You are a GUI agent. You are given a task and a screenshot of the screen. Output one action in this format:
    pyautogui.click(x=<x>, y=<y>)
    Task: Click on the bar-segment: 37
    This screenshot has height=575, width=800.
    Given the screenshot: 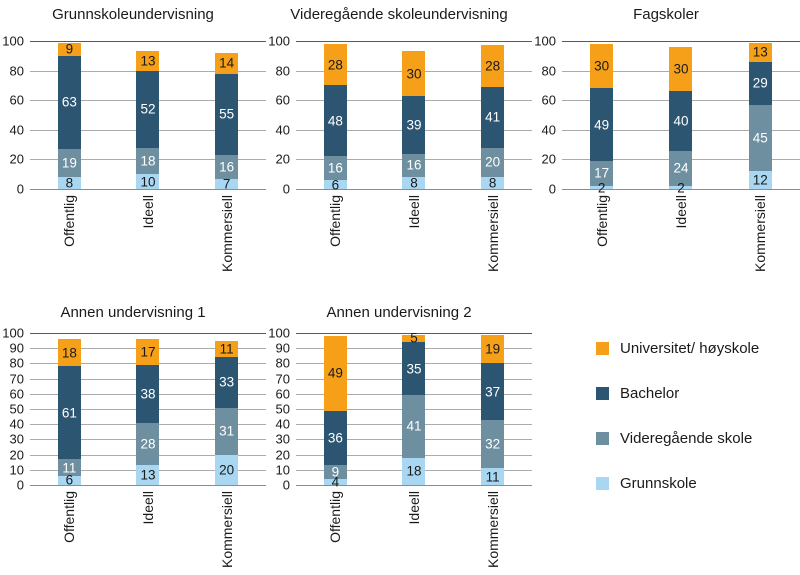 What is the action you would take?
    pyautogui.click(x=493, y=391)
    